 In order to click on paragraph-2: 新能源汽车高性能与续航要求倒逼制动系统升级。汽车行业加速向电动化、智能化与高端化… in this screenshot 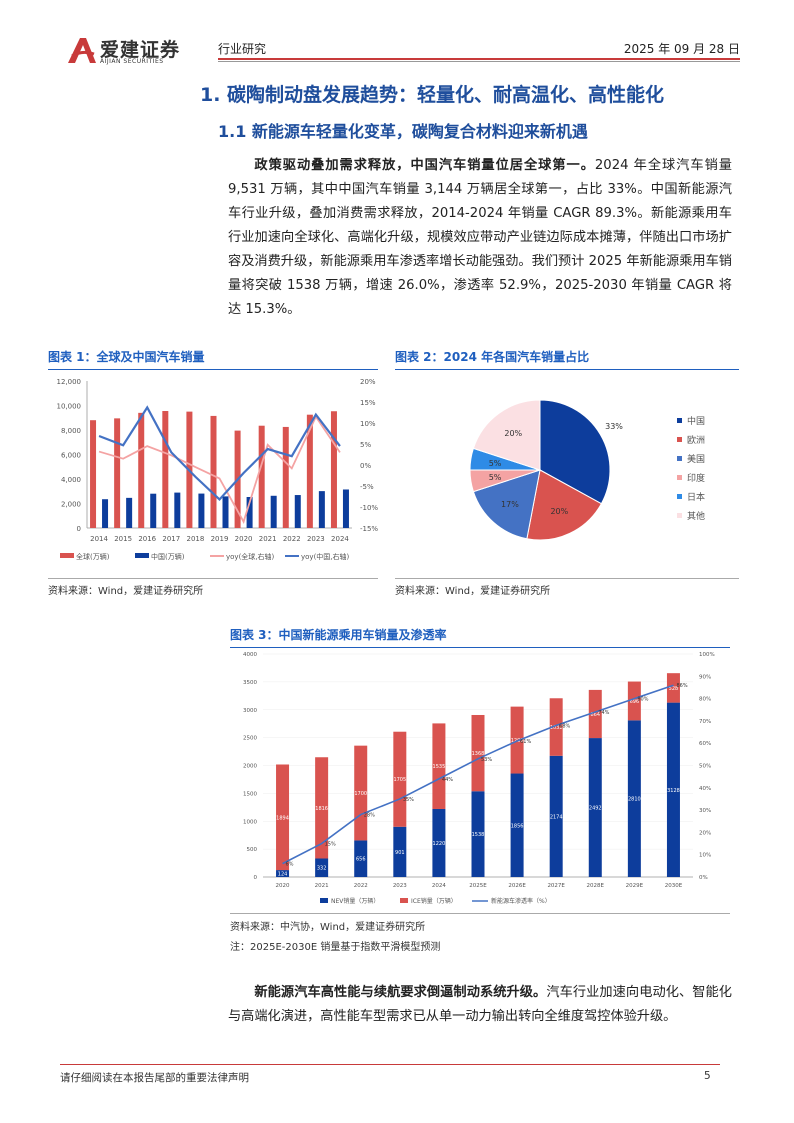, I will do `click(480, 1005)`.